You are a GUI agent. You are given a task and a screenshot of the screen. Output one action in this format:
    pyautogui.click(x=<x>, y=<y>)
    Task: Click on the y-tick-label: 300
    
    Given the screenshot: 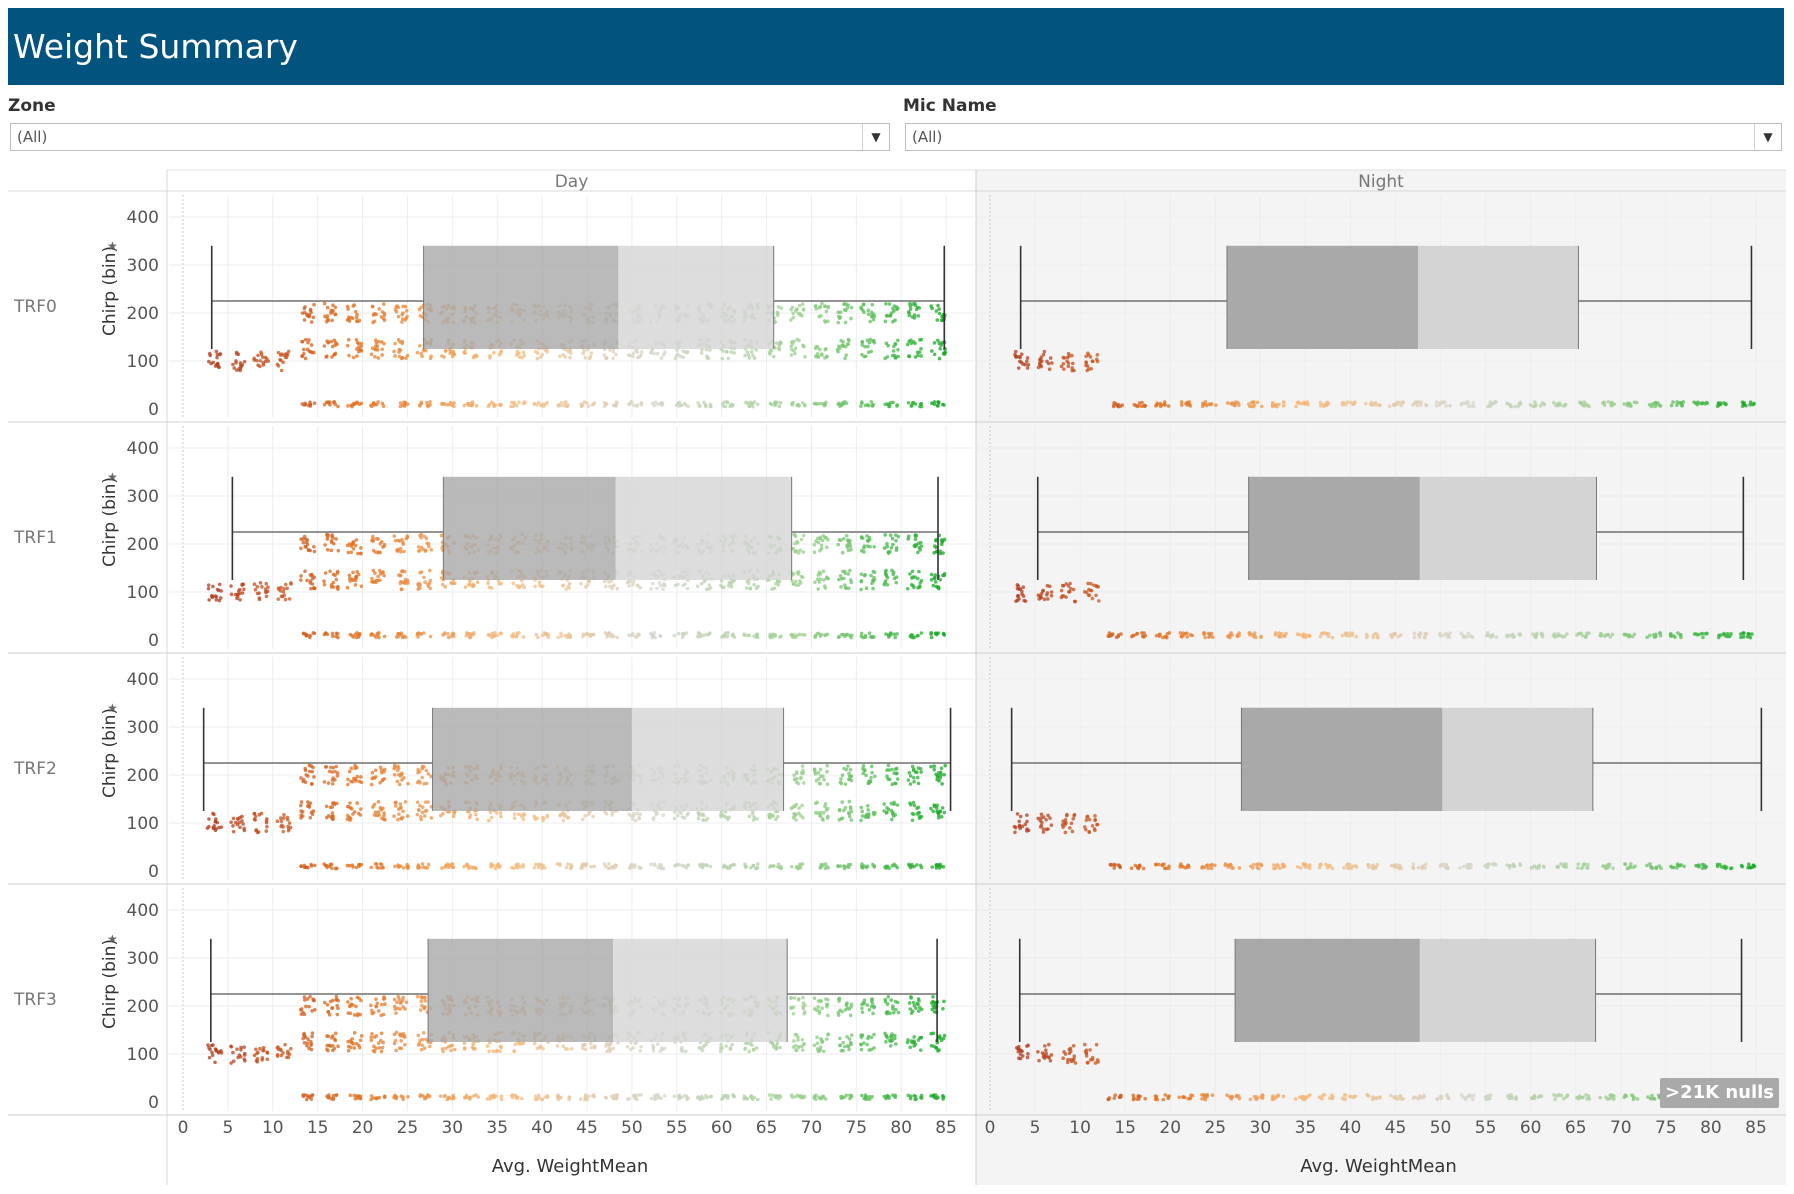 What is the action you would take?
    pyautogui.click(x=143, y=266)
    